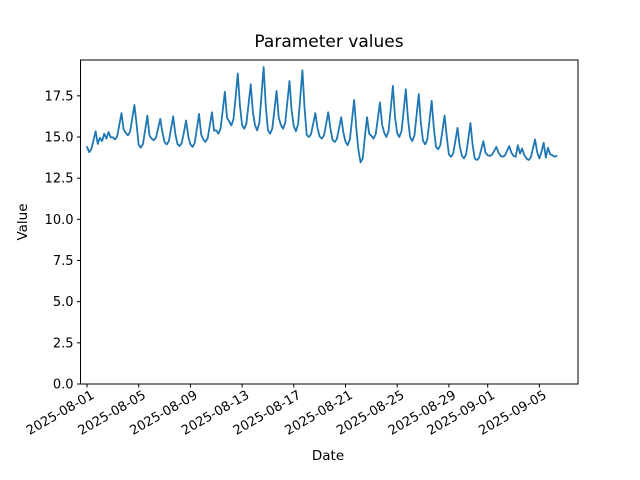 This screenshot has width=640, height=480. I want to click on x-axis-label: Date, so click(328, 456).